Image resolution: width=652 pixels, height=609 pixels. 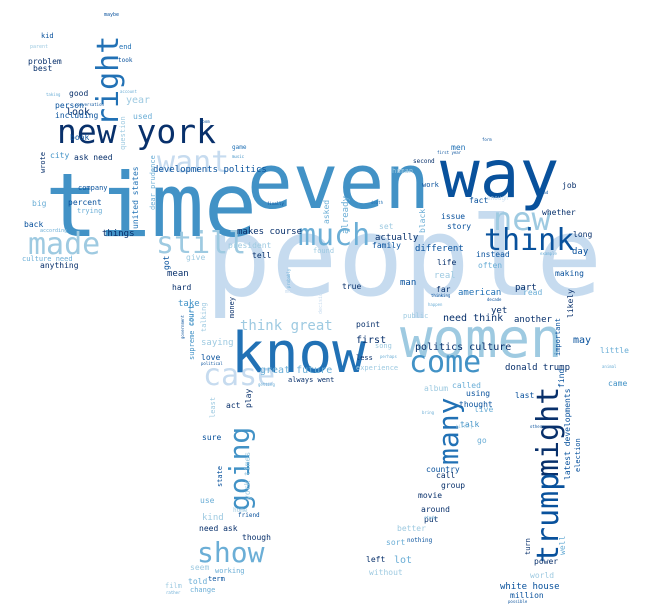 What do you see at coordinates (386, 245) in the screenshot?
I see `word-family: family` at bounding box center [386, 245].